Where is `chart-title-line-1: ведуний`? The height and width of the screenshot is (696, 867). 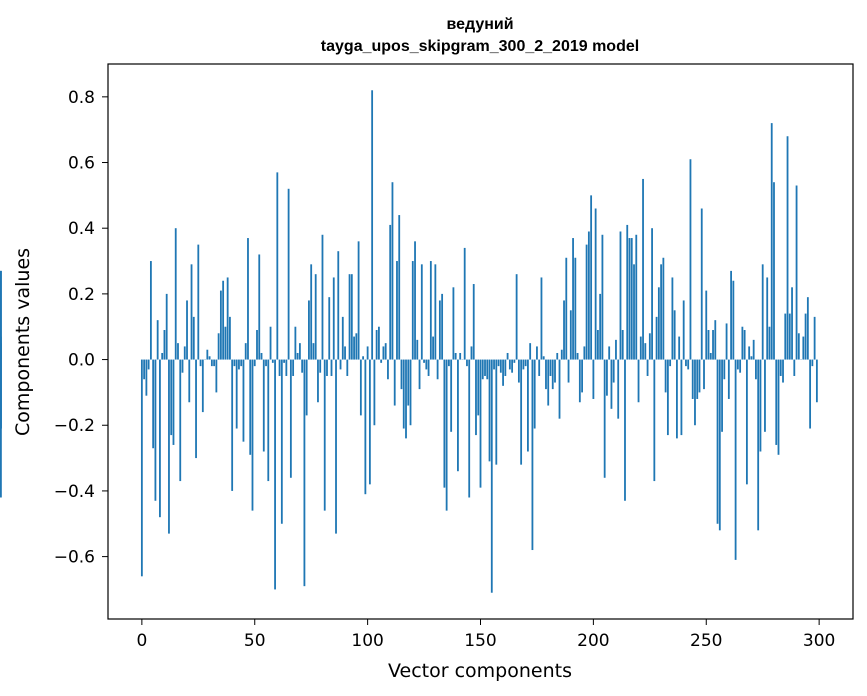 chart-title-line-1: ведуний is located at coordinates (479, 24).